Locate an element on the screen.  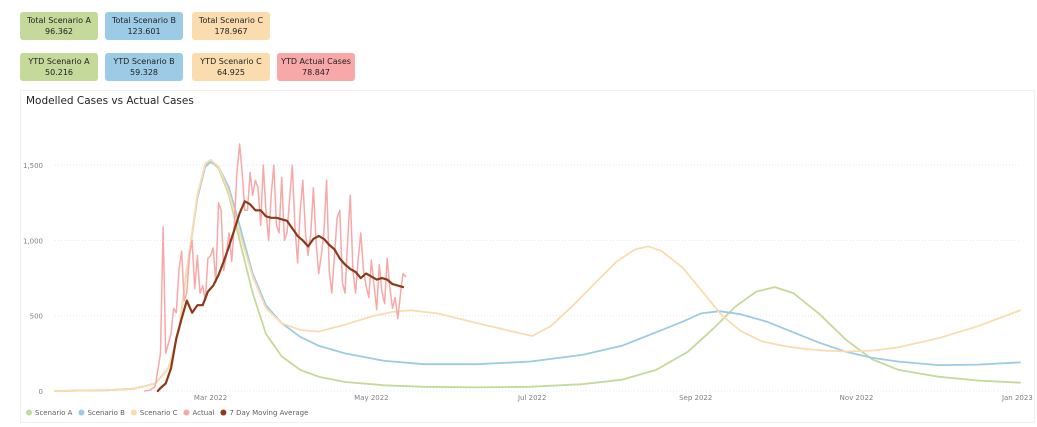
kpi-value: 78.847 is located at coordinates (316, 72).